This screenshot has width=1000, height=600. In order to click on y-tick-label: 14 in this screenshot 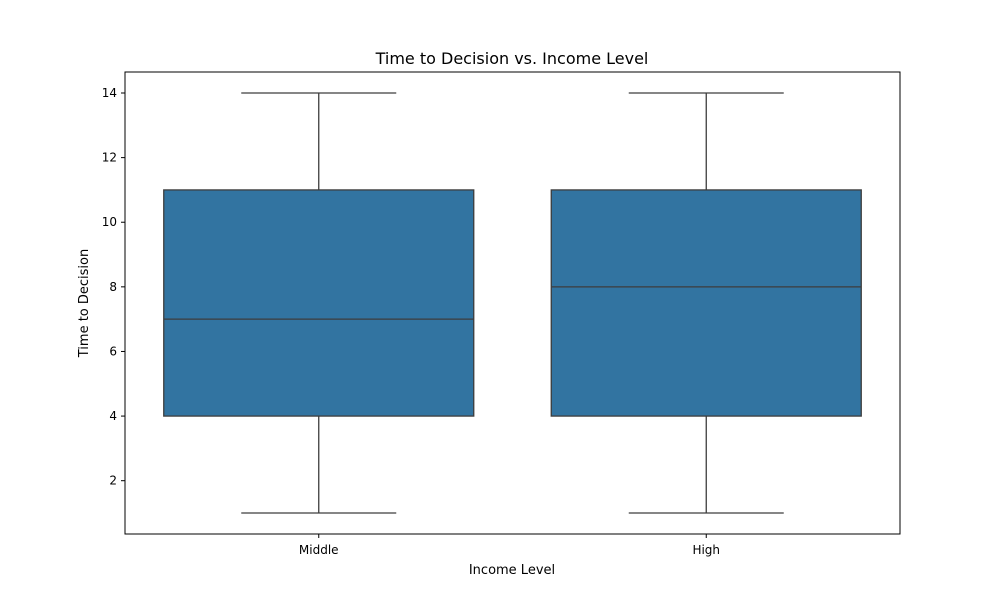, I will do `click(109, 93)`.